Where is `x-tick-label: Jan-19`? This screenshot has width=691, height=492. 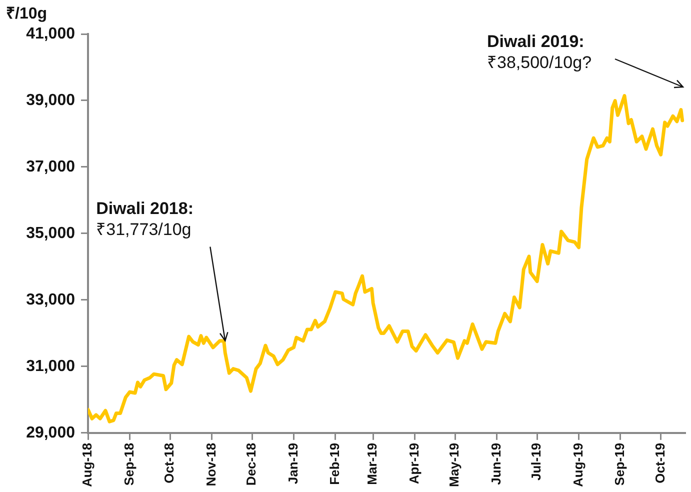
x-tick-label: Jan-19 is located at coordinates (292, 463).